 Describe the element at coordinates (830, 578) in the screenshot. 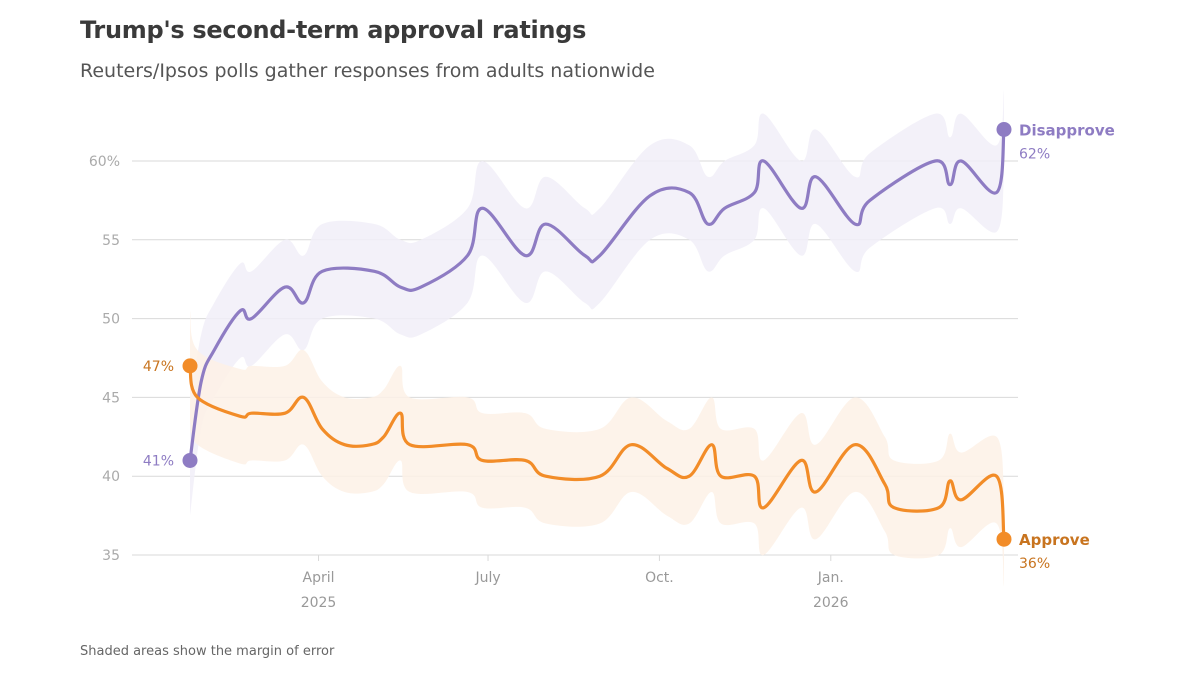

I see `x-tick-label-jan: Jan.` at that location.